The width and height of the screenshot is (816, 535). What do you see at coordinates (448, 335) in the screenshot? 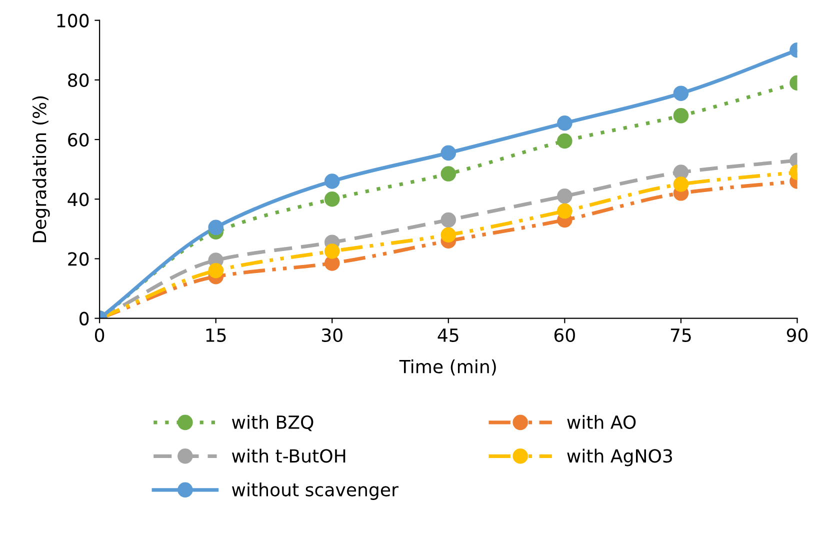
I see `x-tick-label: 45` at bounding box center [448, 335].